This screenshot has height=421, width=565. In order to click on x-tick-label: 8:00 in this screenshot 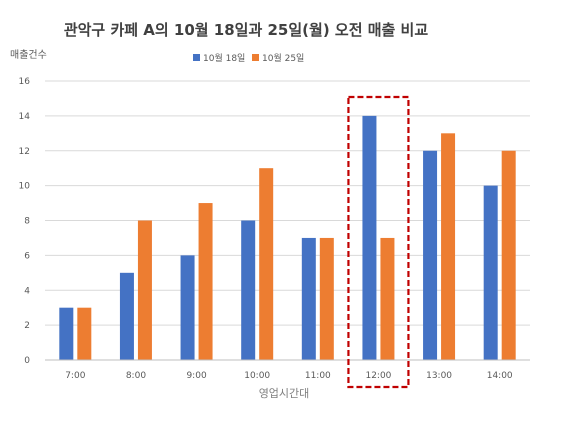, I will do `click(136, 376)`.